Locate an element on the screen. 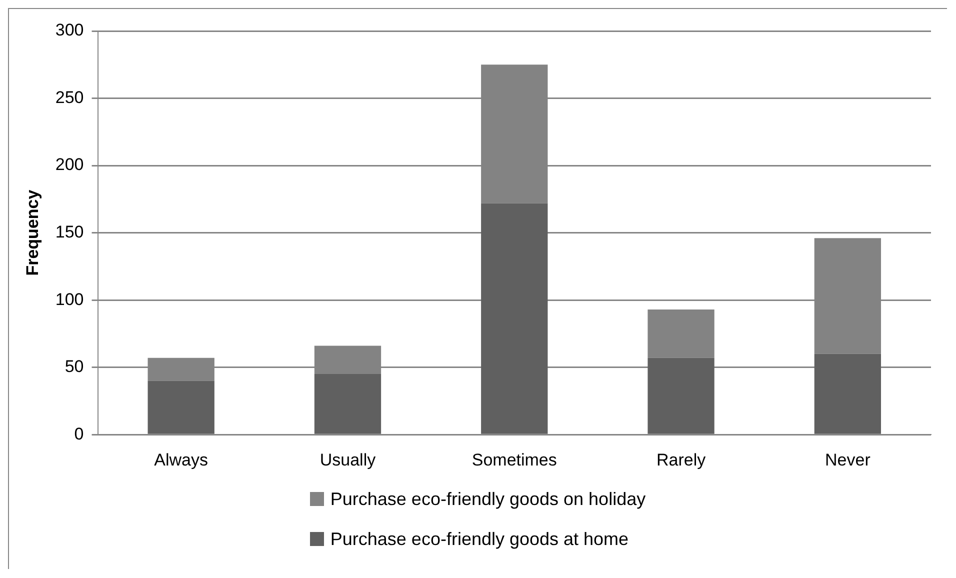 The image size is (956, 578). y-tick-label: 250 is located at coordinates (69, 97).